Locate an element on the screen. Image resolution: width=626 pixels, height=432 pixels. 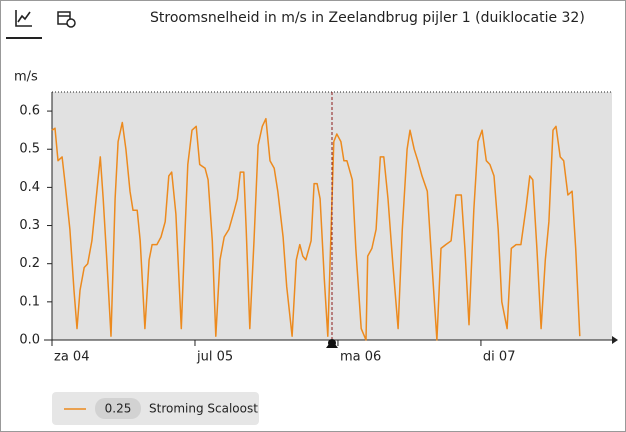
chart-tab is located at coordinates (23, 18).